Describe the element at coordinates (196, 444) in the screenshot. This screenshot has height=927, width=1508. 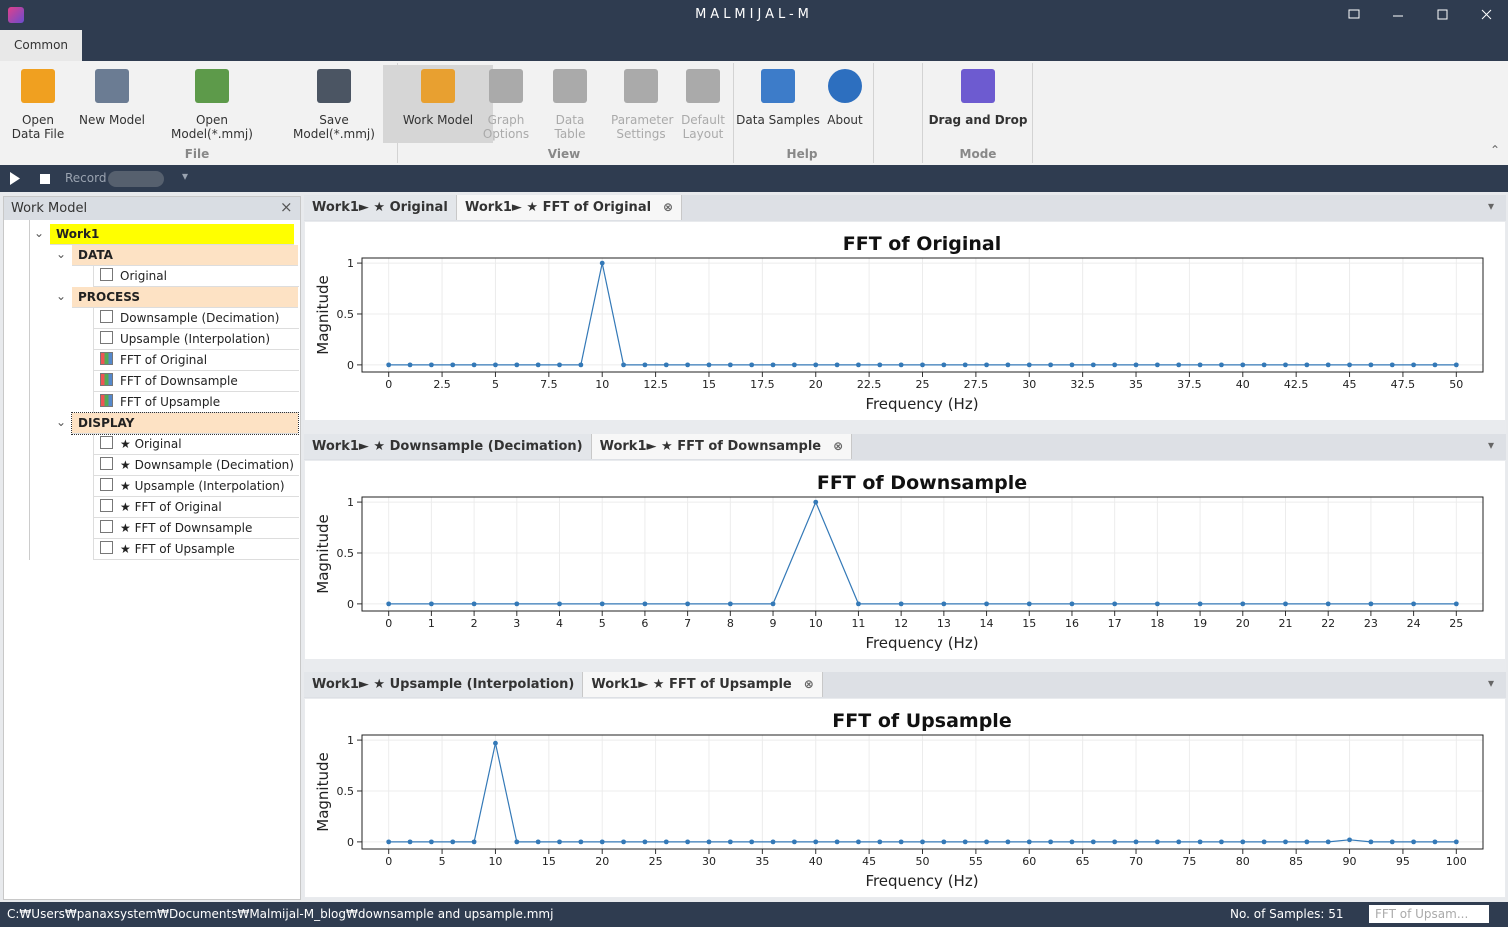
I see `tree-item: ★ Original` at that location.